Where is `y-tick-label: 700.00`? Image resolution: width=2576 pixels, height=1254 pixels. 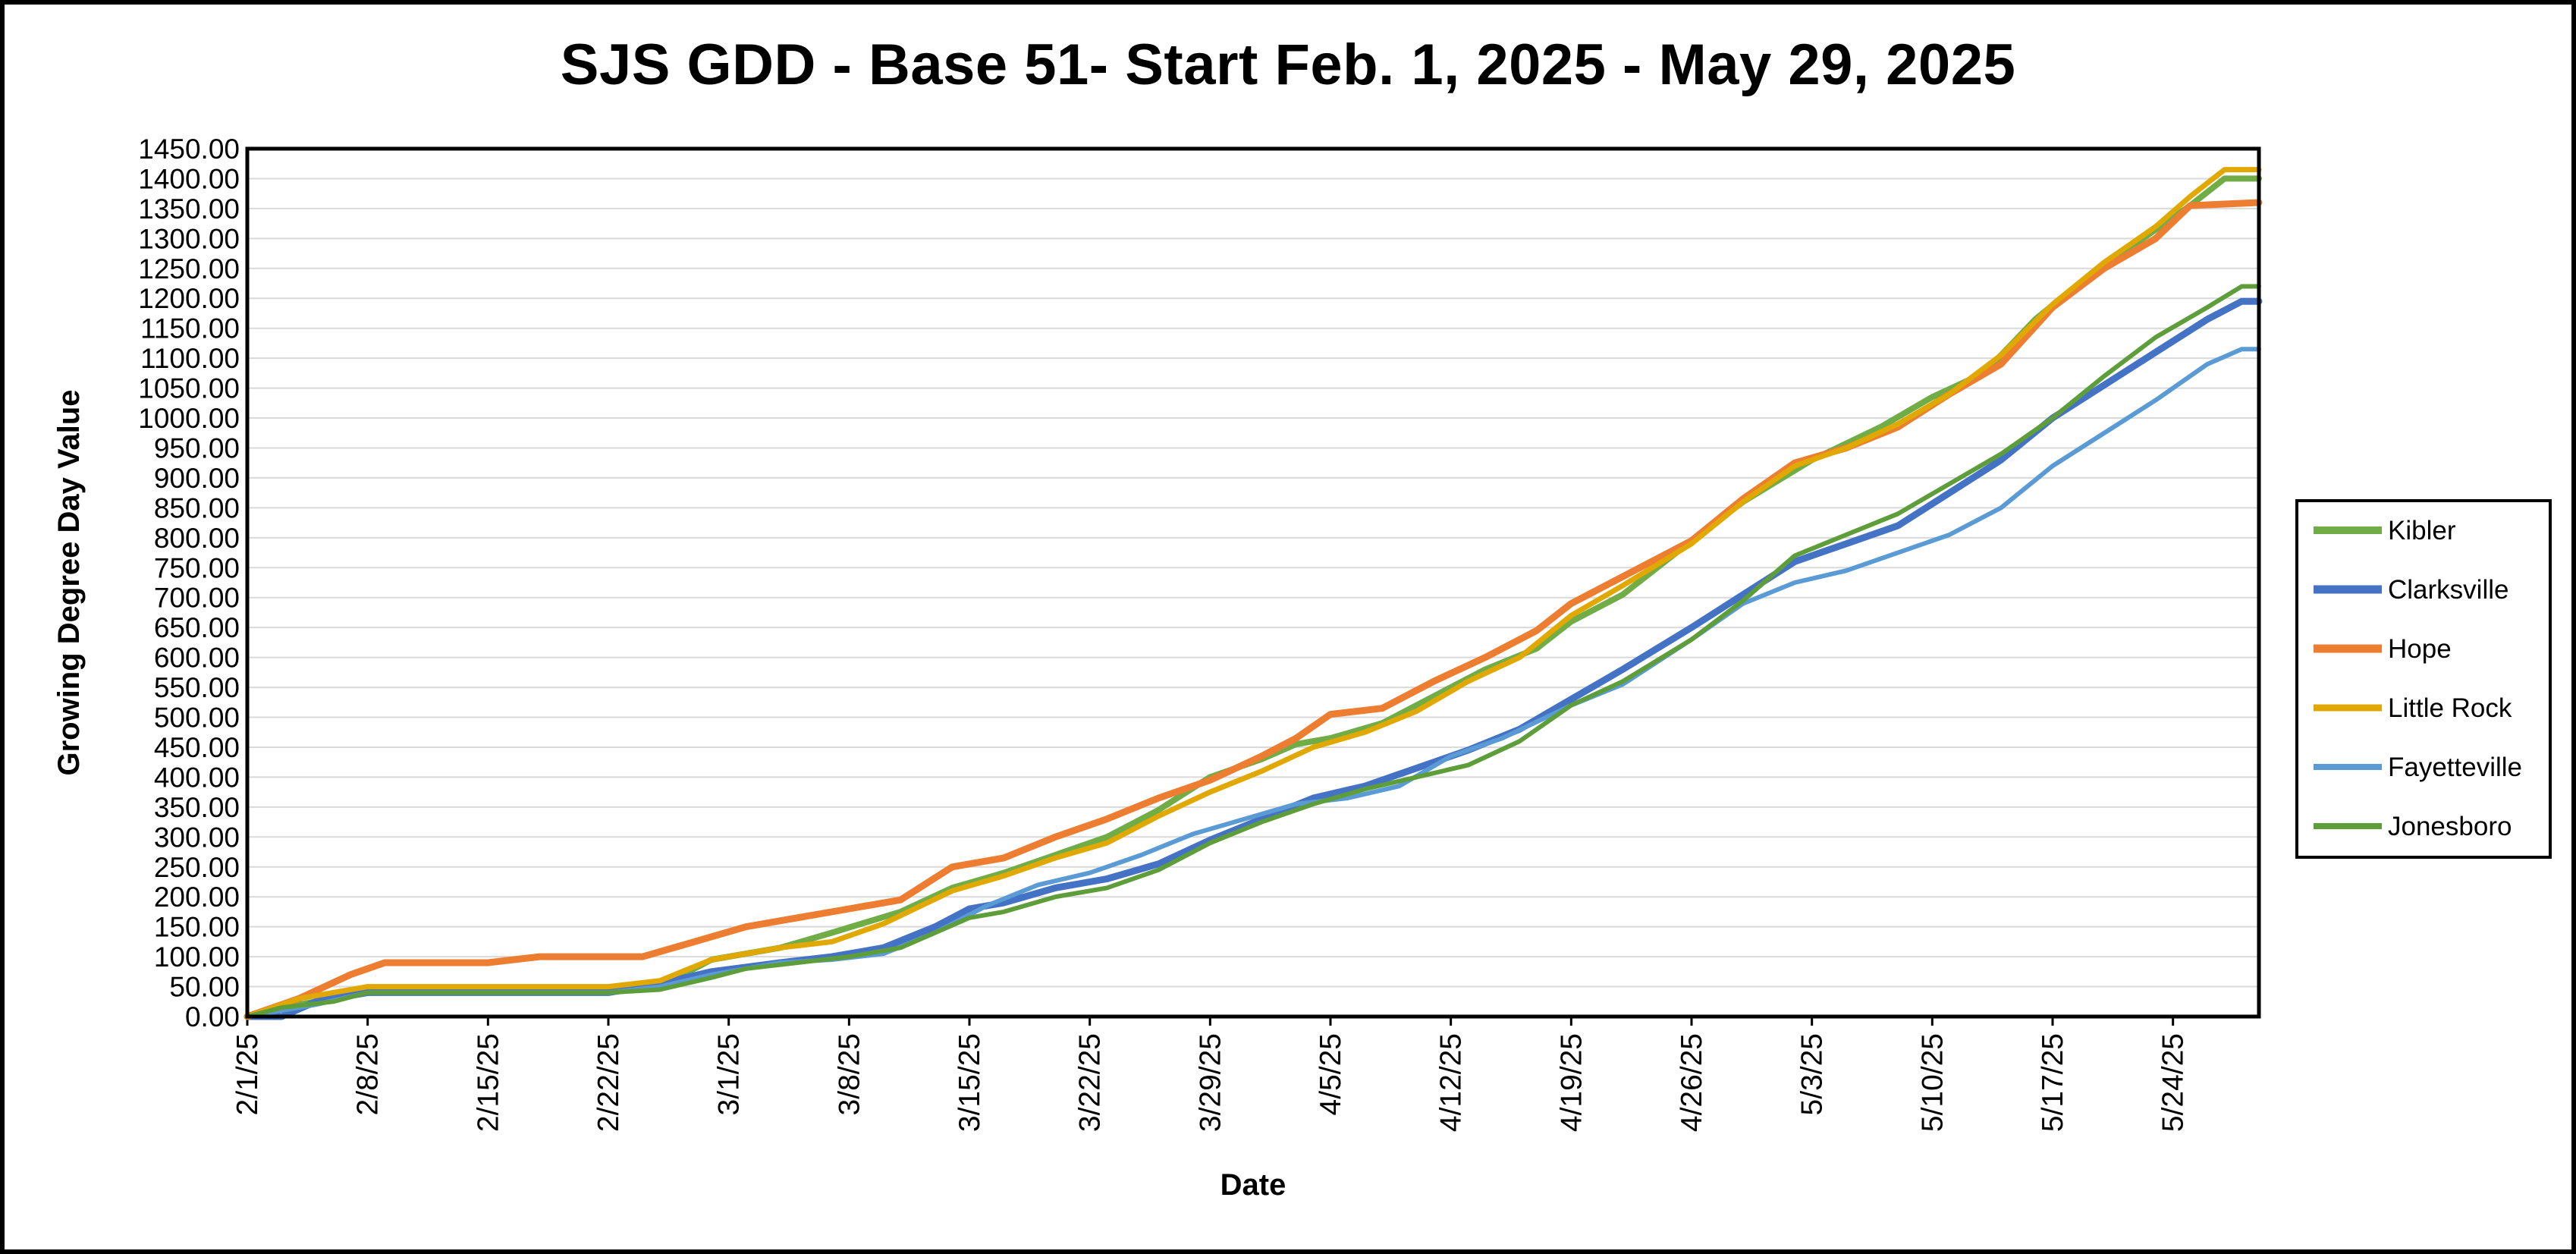 y-tick-label: 700.00 is located at coordinates (197, 598).